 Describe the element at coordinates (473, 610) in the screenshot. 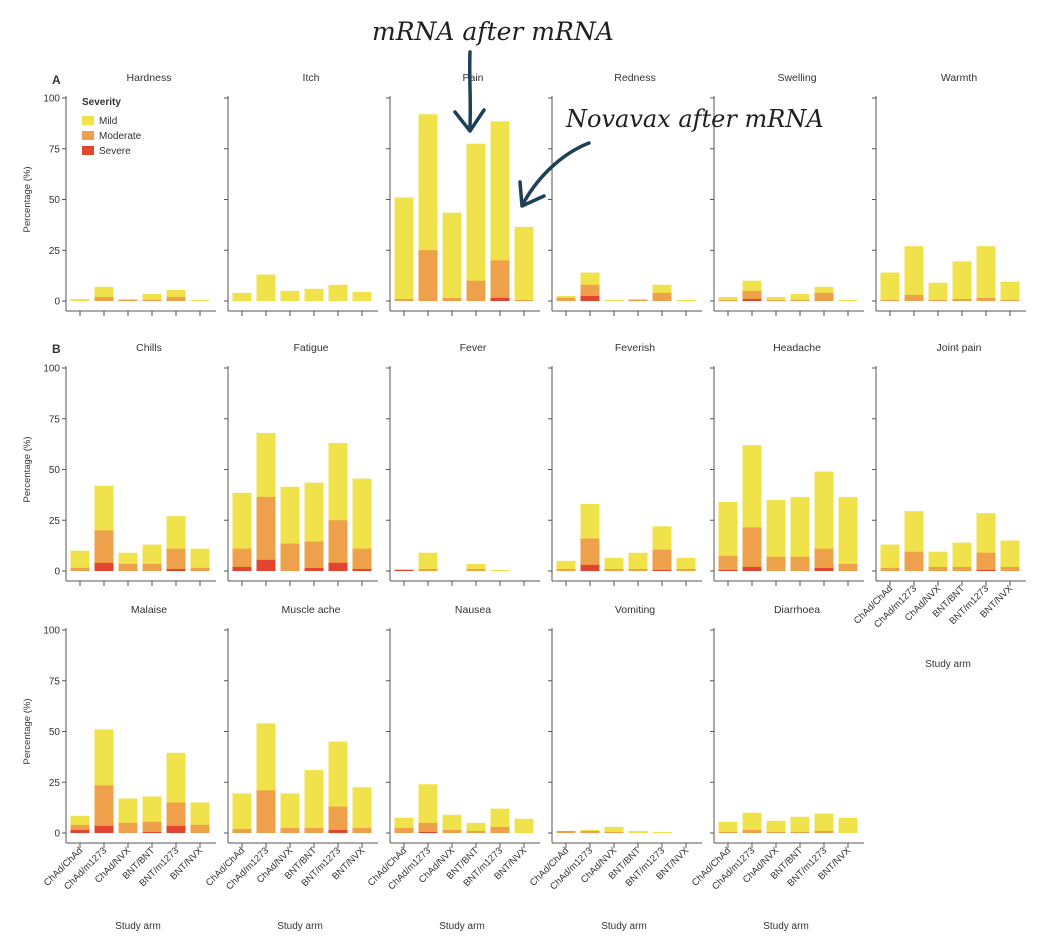

I see `panel-title: Nausea` at that location.